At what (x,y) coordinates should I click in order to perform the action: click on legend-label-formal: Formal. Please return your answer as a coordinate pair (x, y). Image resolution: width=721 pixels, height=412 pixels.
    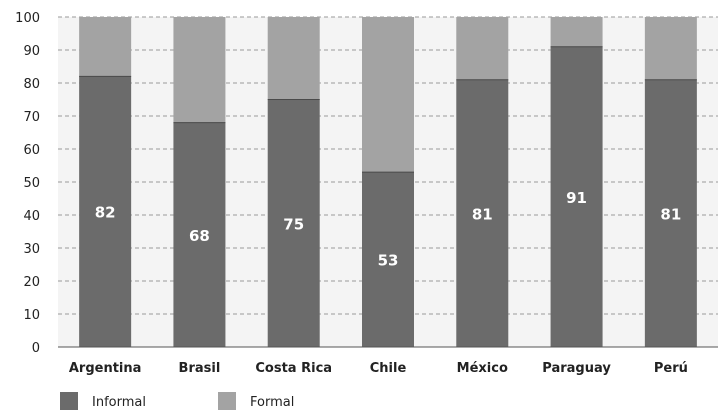
    Looking at the image, I should click on (272, 402).